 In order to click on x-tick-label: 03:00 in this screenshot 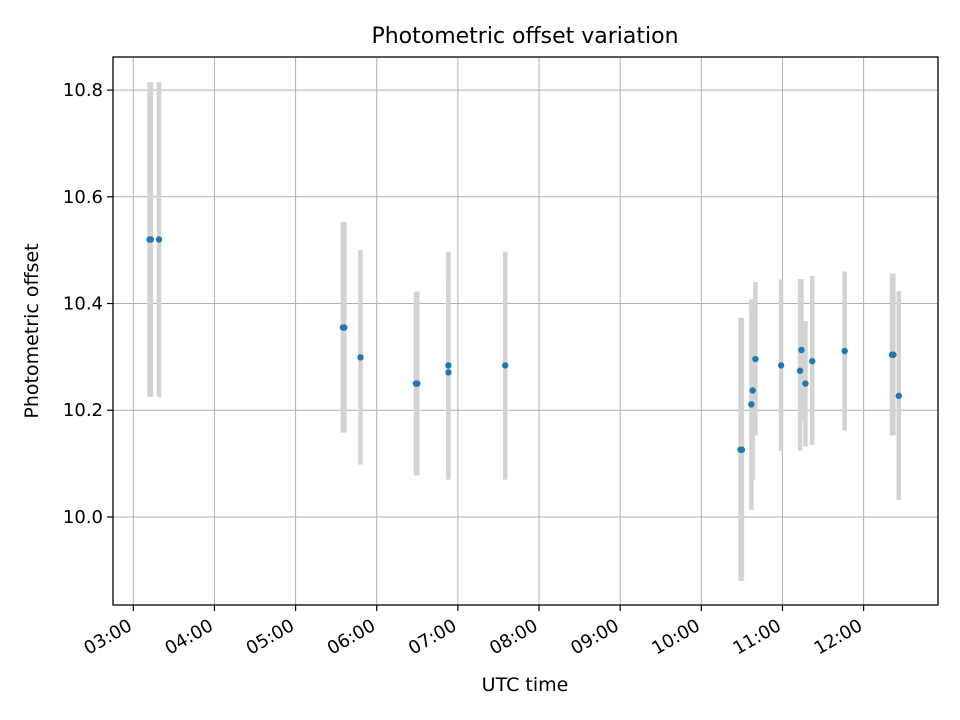, I will do `click(107, 637)`.